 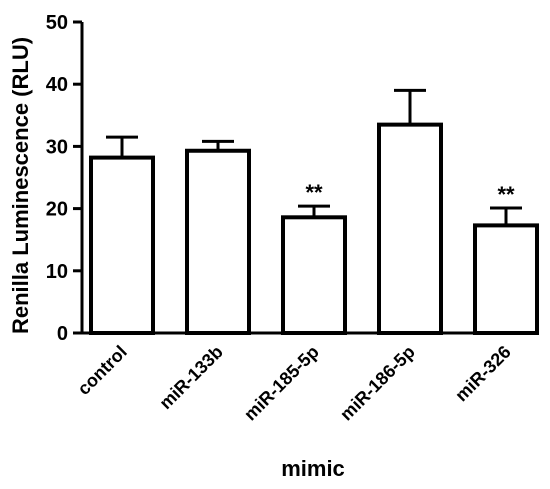 I want to click on y-tick-label: 0, so click(x=62, y=334).